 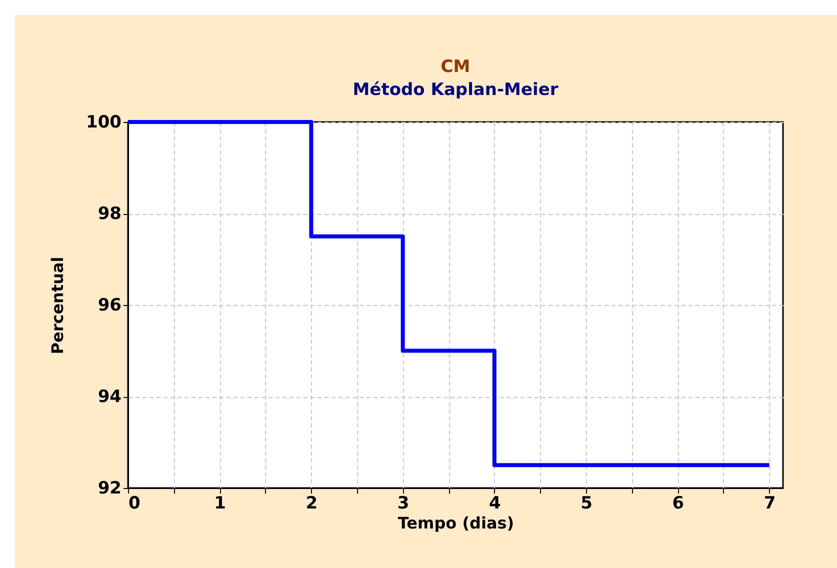 I want to click on x-tick-label: 6, so click(x=678, y=504).